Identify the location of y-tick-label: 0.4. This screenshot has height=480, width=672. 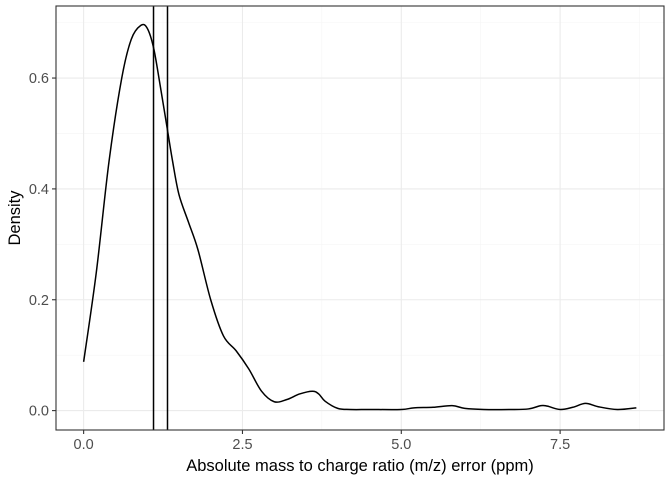
(39, 190).